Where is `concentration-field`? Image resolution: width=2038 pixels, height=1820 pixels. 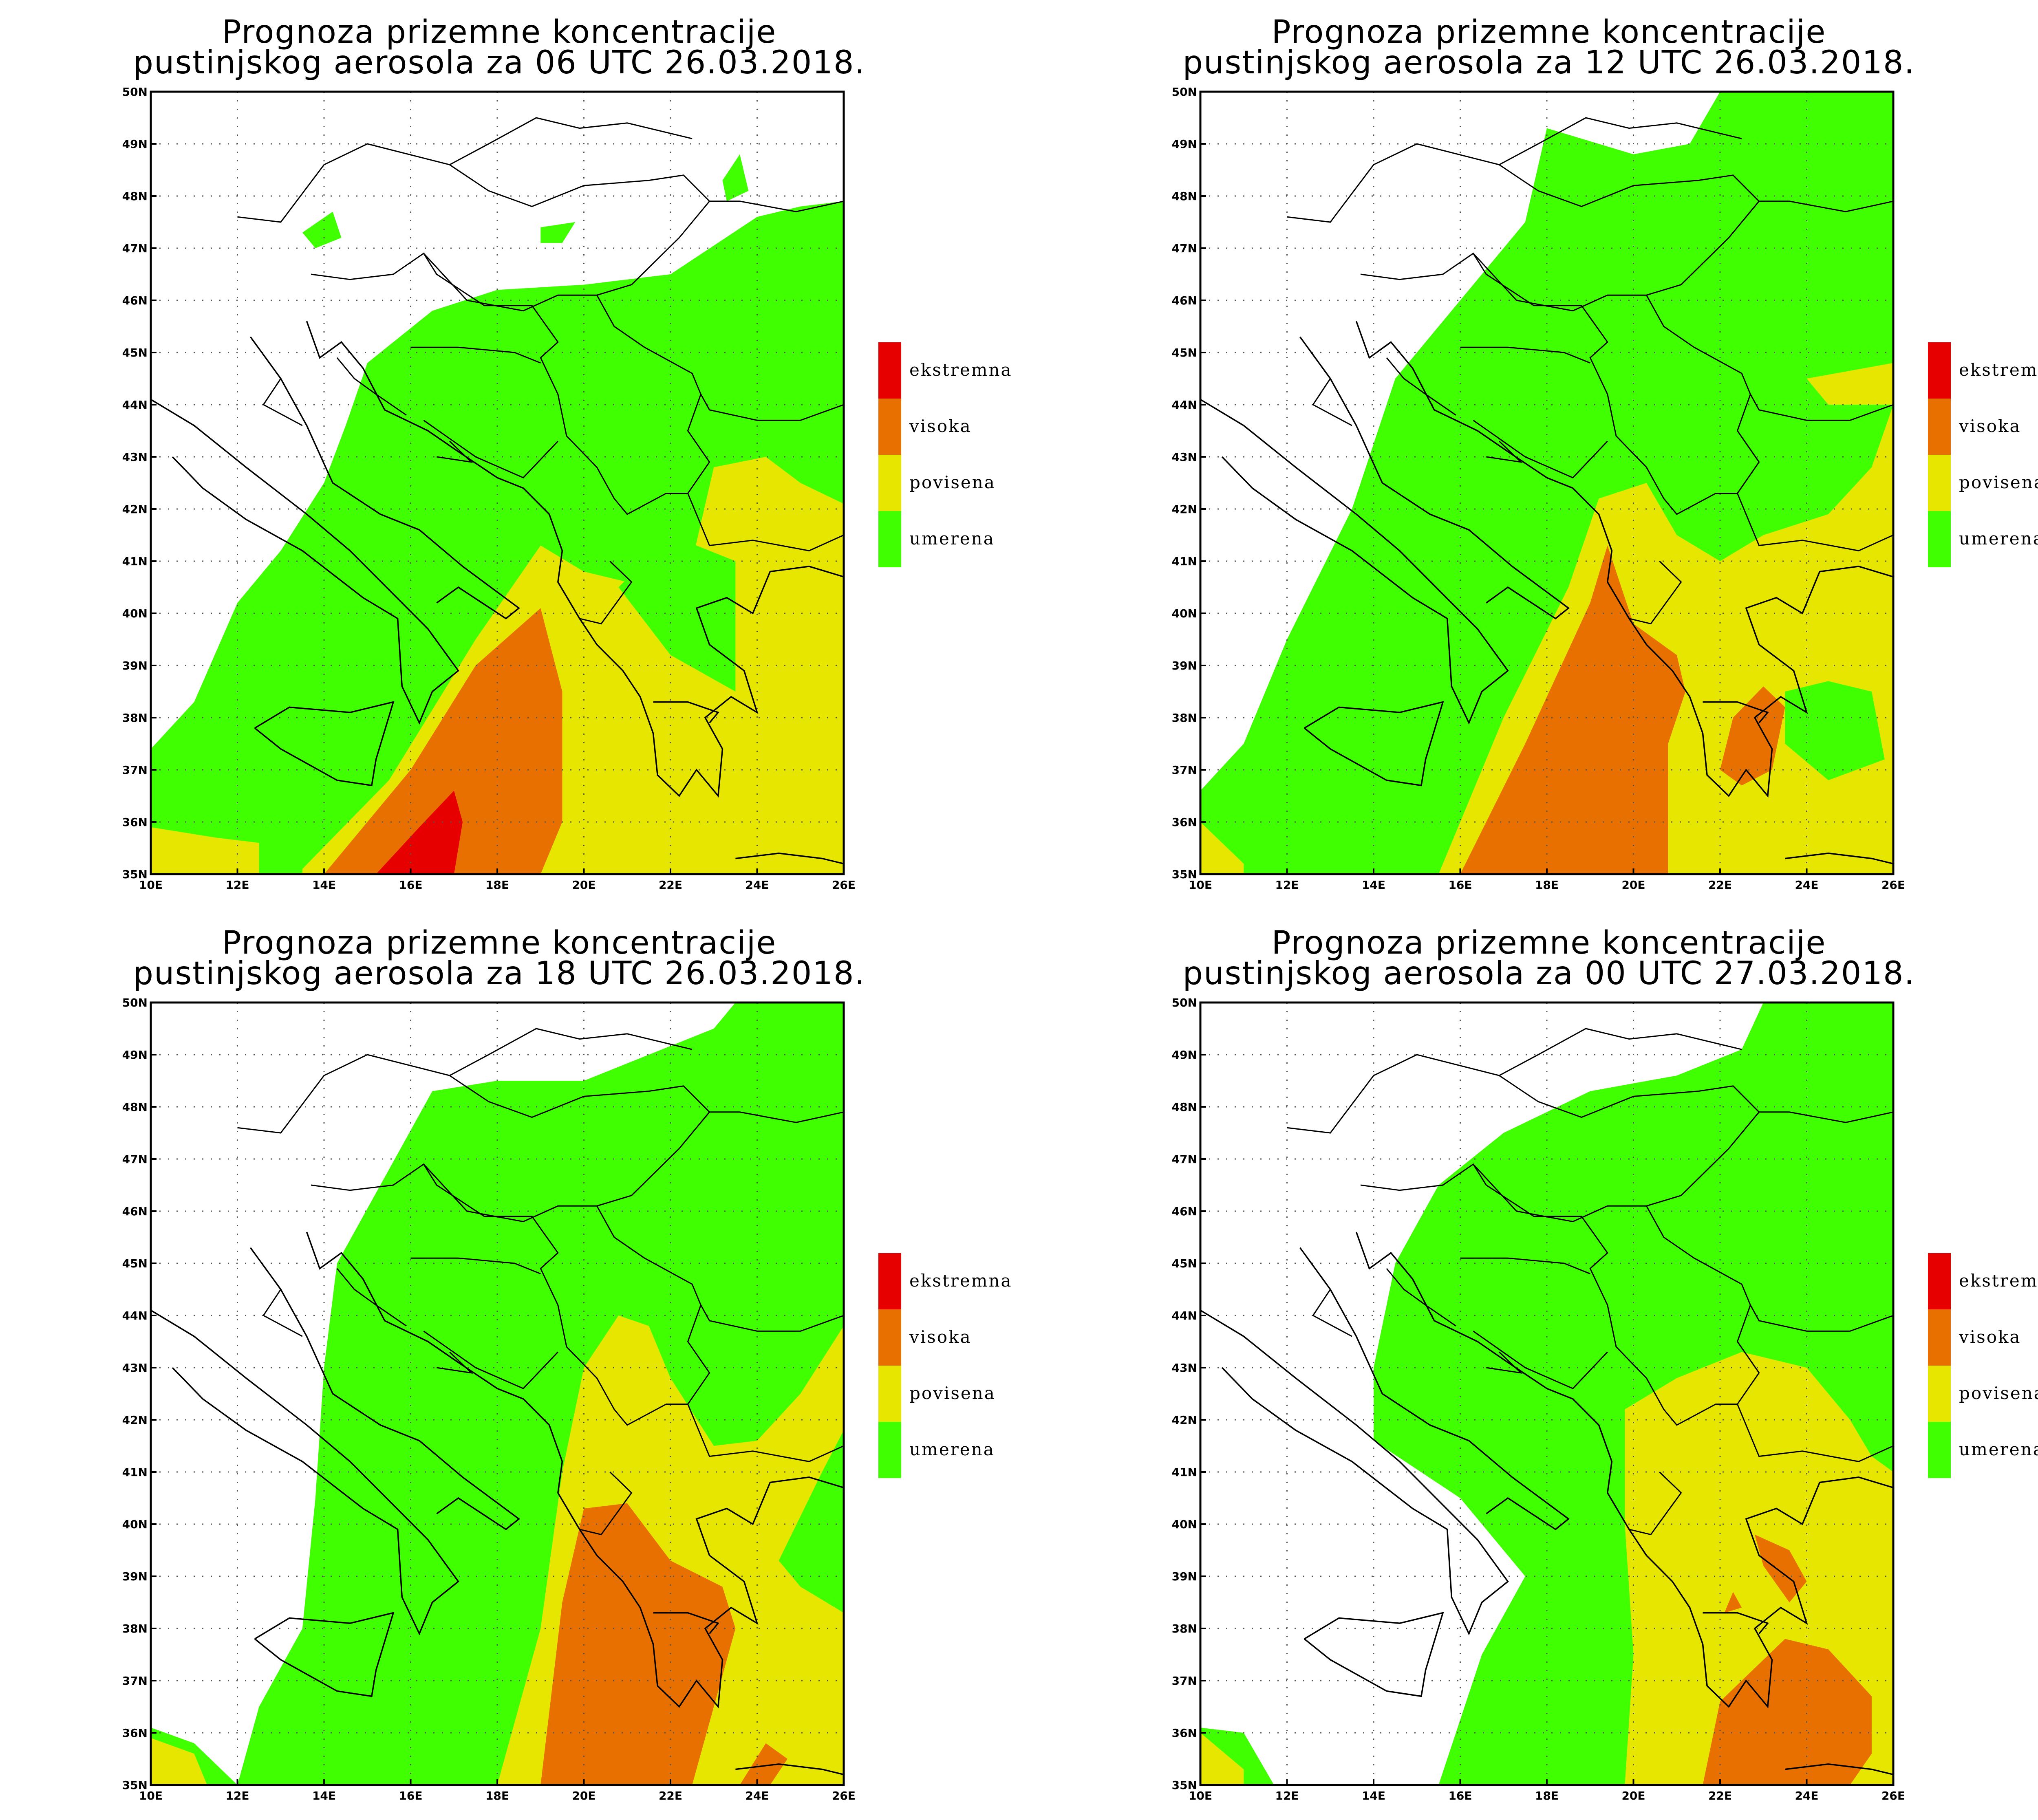 concentration-field is located at coordinates (1547, 1394).